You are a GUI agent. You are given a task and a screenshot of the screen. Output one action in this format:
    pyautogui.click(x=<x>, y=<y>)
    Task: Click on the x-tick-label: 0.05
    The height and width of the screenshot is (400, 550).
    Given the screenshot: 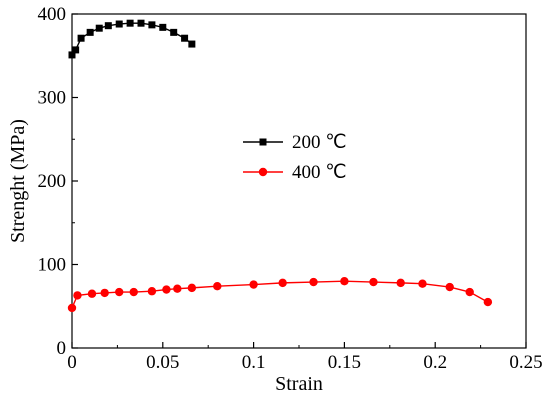 What is the action you would take?
    pyautogui.click(x=162, y=362)
    